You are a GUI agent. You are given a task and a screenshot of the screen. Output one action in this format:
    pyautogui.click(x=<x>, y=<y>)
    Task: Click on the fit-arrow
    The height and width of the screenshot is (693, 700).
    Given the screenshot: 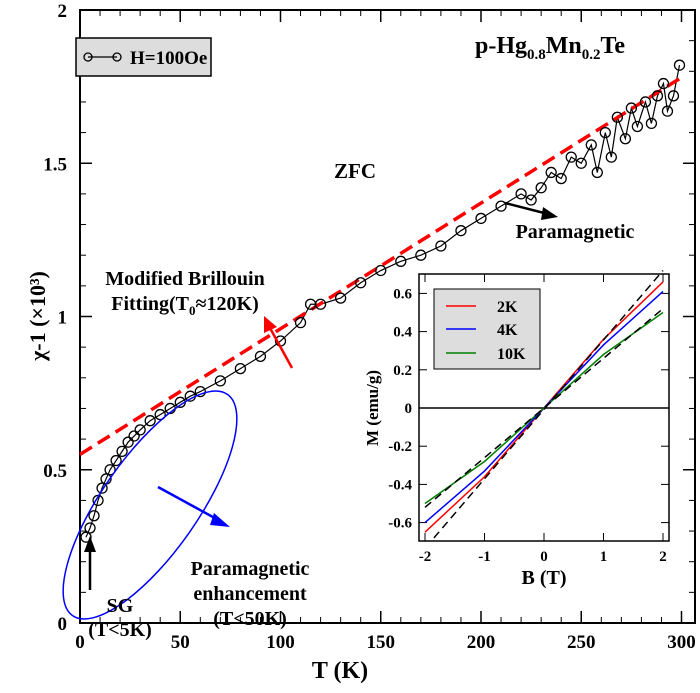 What is the action you would take?
    pyautogui.click(x=279, y=342)
    